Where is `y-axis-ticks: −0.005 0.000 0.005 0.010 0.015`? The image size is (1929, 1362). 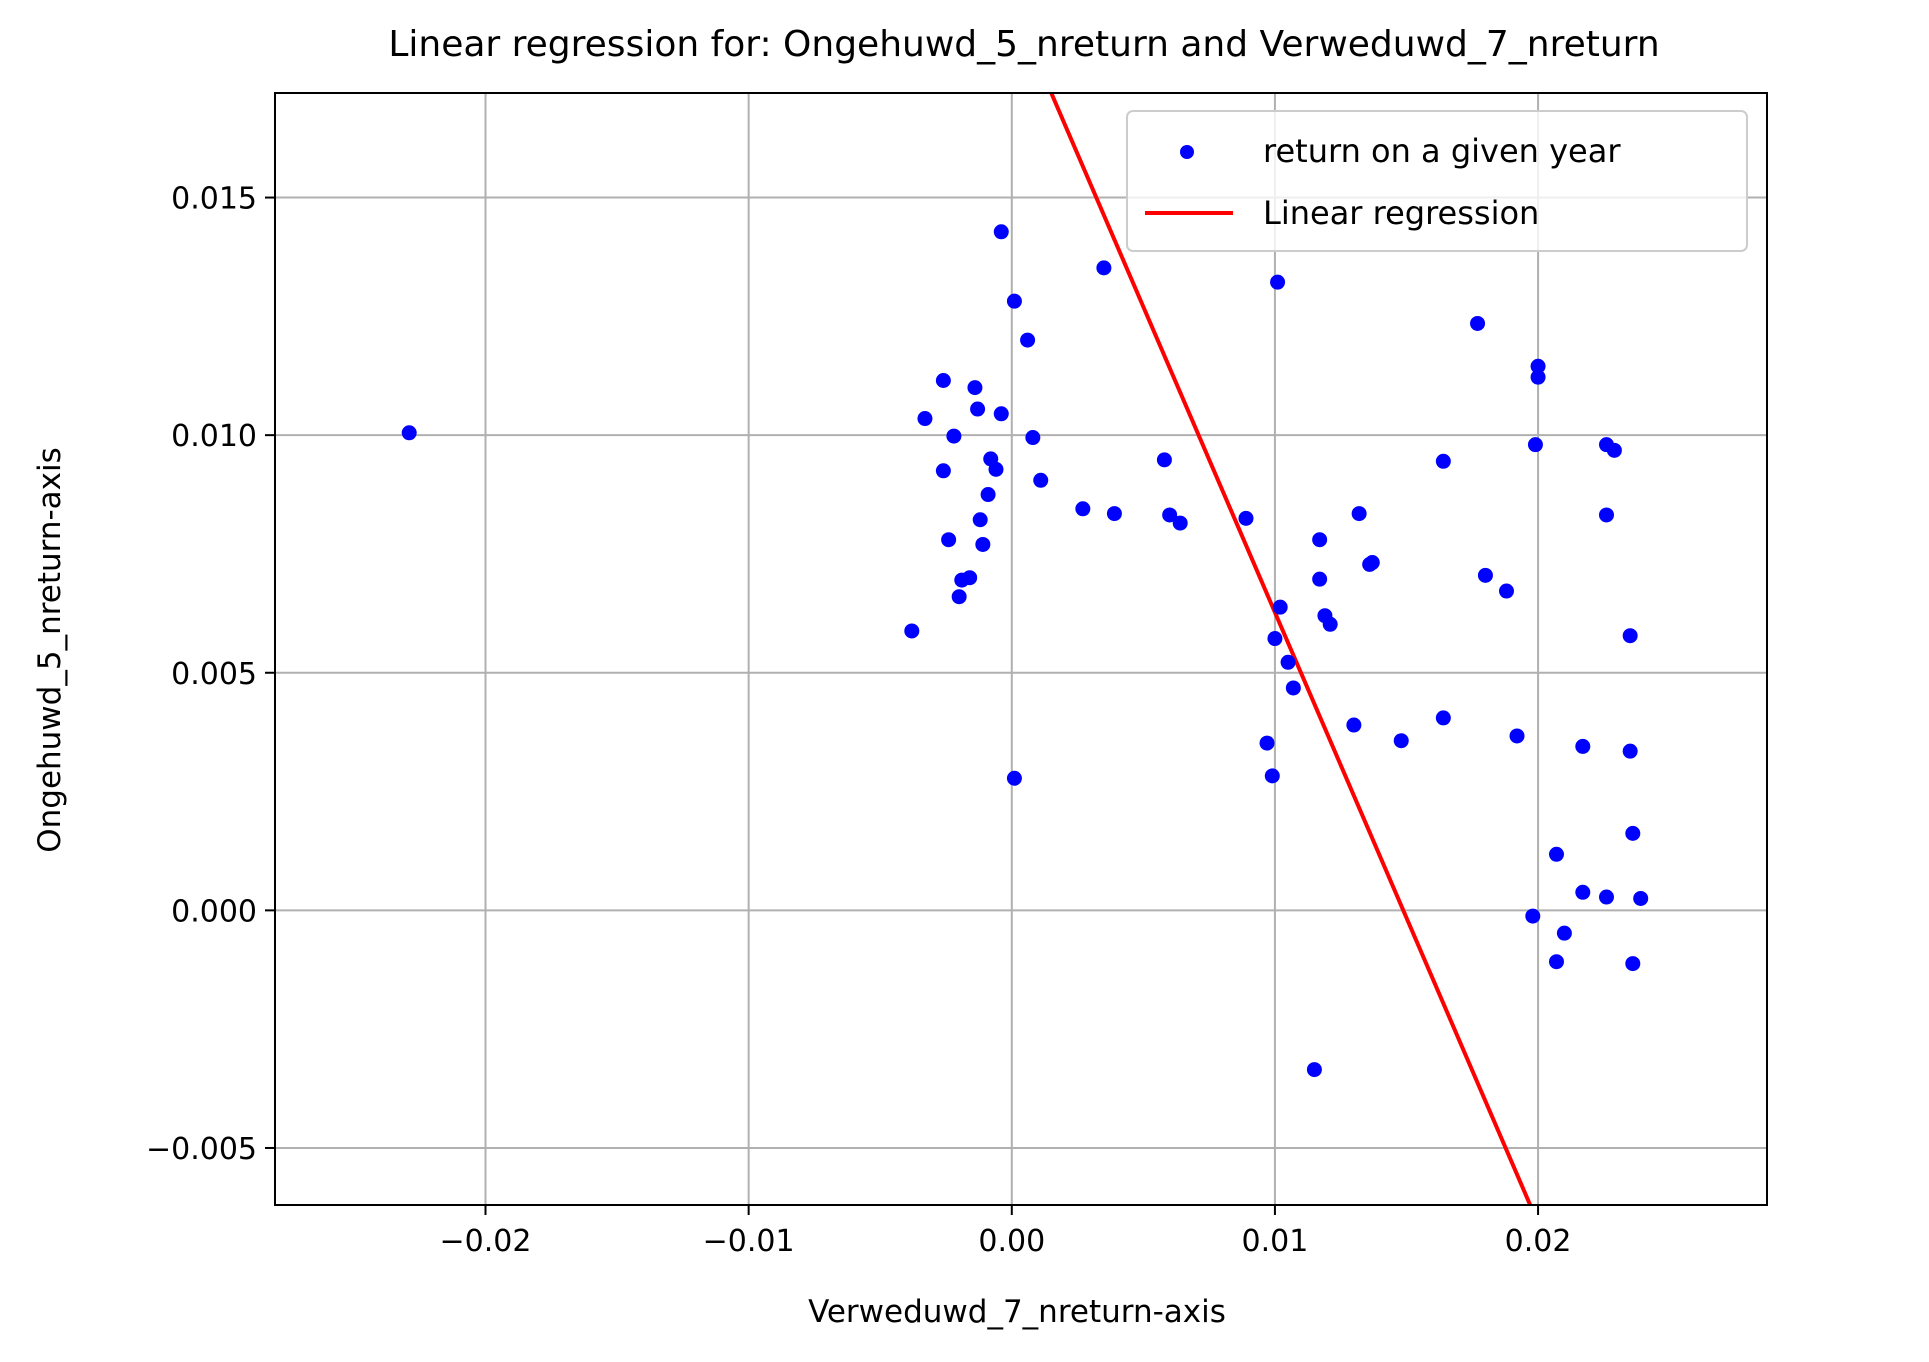 y-axis-ticks: −0.005 0.000 0.005 0.010 0.015 is located at coordinates (210, 674).